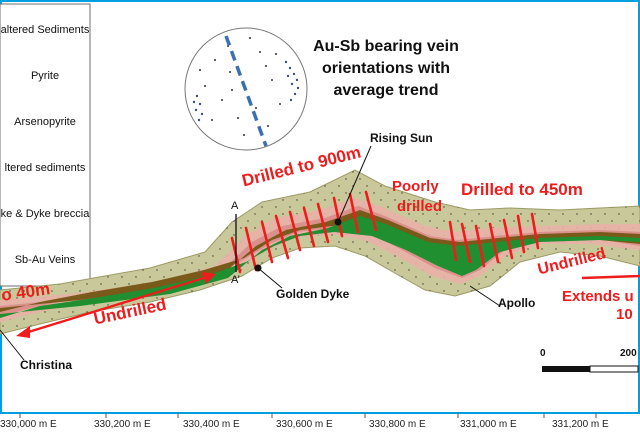 Image resolution: width=640 pixels, height=440 pixels. What do you see at coordinates (522, 189) in the screenshot?
I see `annotation-drilled-450: Drilled to 450m` at bounding box center [522, 189].